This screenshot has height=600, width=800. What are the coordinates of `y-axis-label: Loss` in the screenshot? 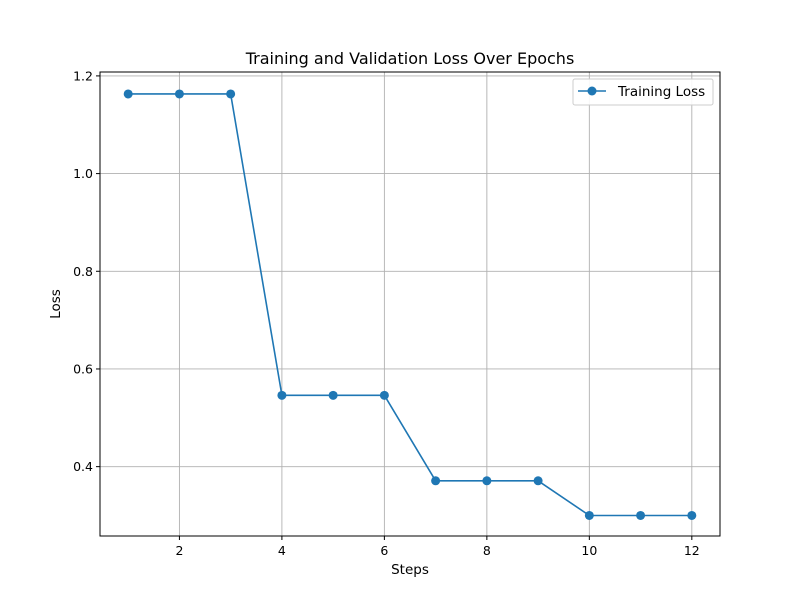 It's located at (56, 304).